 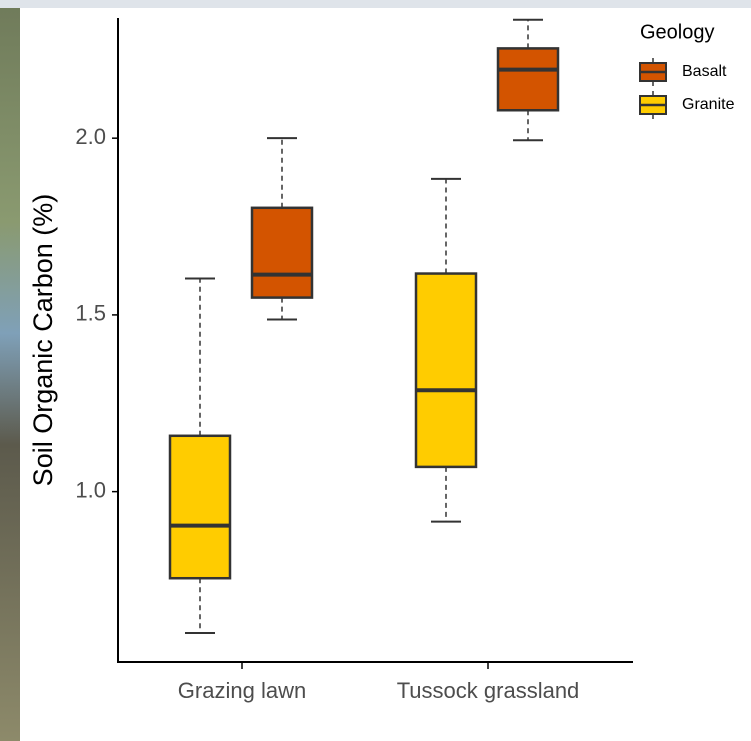 What do you see at coordinates (90, 313) in the screenshot?
I see `y-tick-label: 1.5` at bounding box center [90, 313].